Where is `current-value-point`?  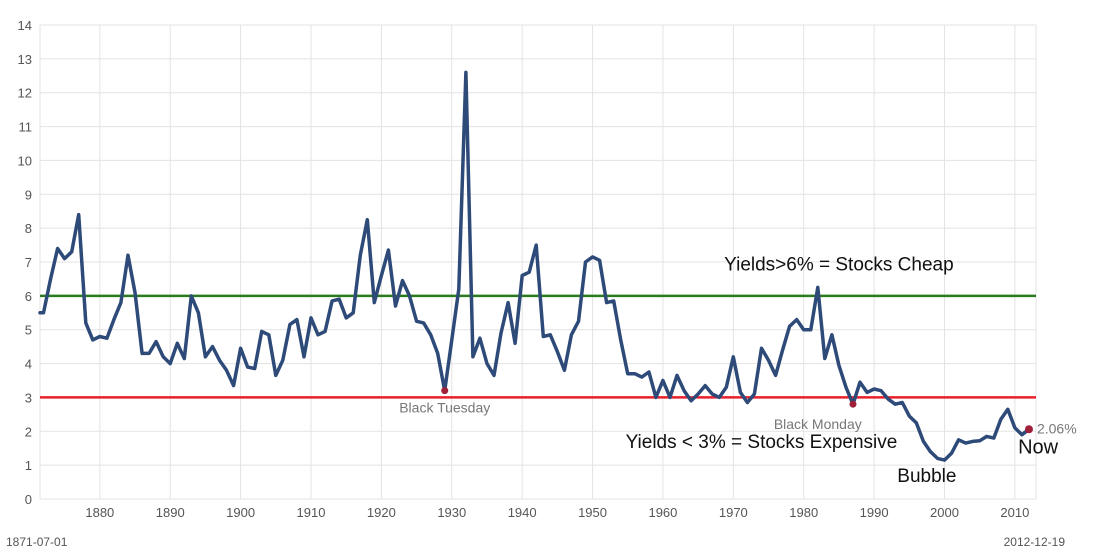
current-value-point is located at coordinates (1028, 429).